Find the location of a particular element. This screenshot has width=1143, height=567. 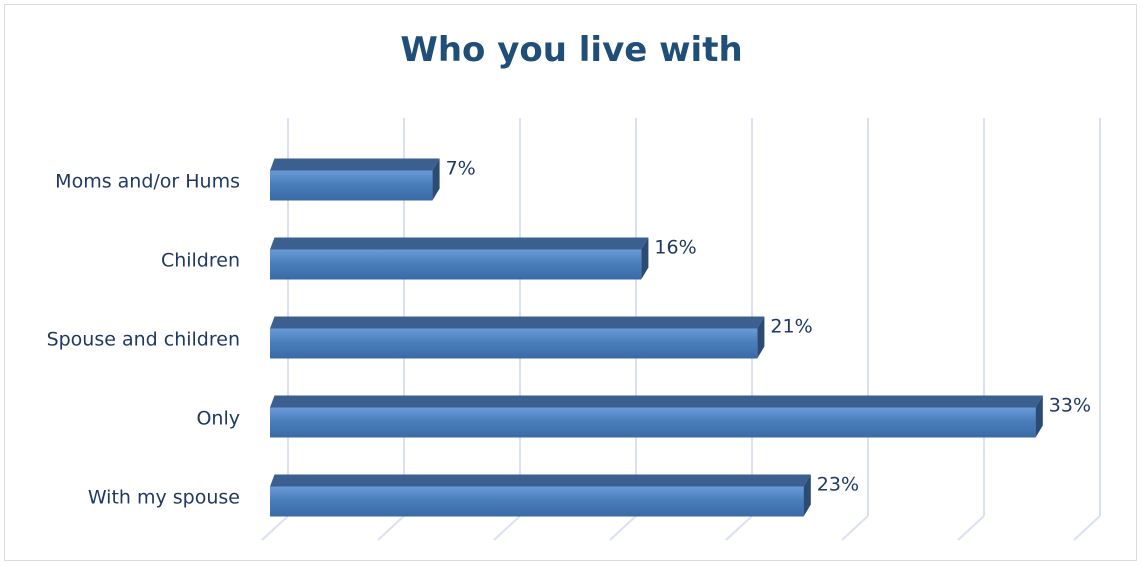

chart-title: Who you live with is located at coordinates (571, 50).